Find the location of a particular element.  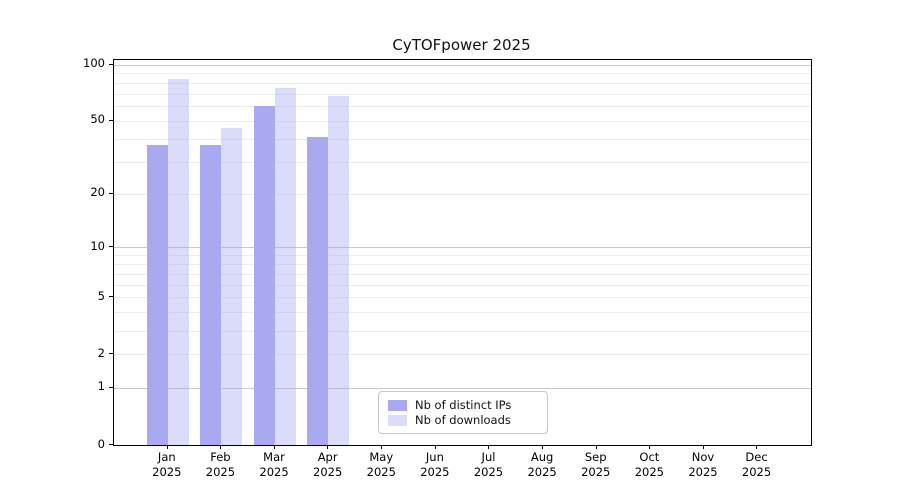

x-tick-label-dec: Dec 2025 is located at coordinates (757, 464).